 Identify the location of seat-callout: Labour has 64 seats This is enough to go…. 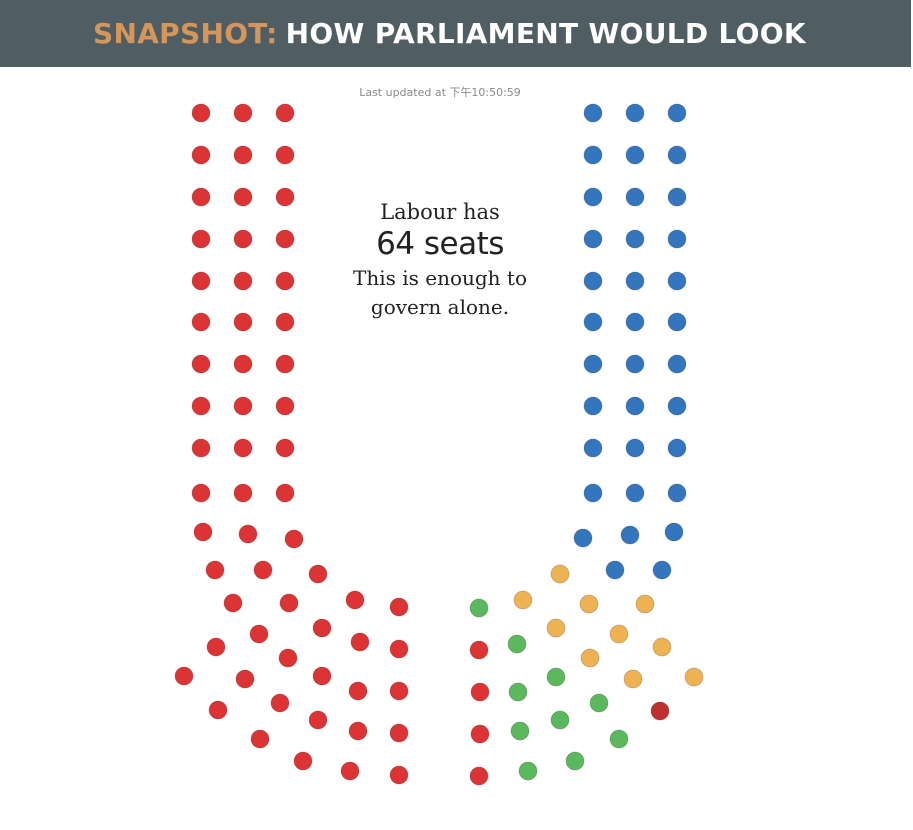
(440, 261).